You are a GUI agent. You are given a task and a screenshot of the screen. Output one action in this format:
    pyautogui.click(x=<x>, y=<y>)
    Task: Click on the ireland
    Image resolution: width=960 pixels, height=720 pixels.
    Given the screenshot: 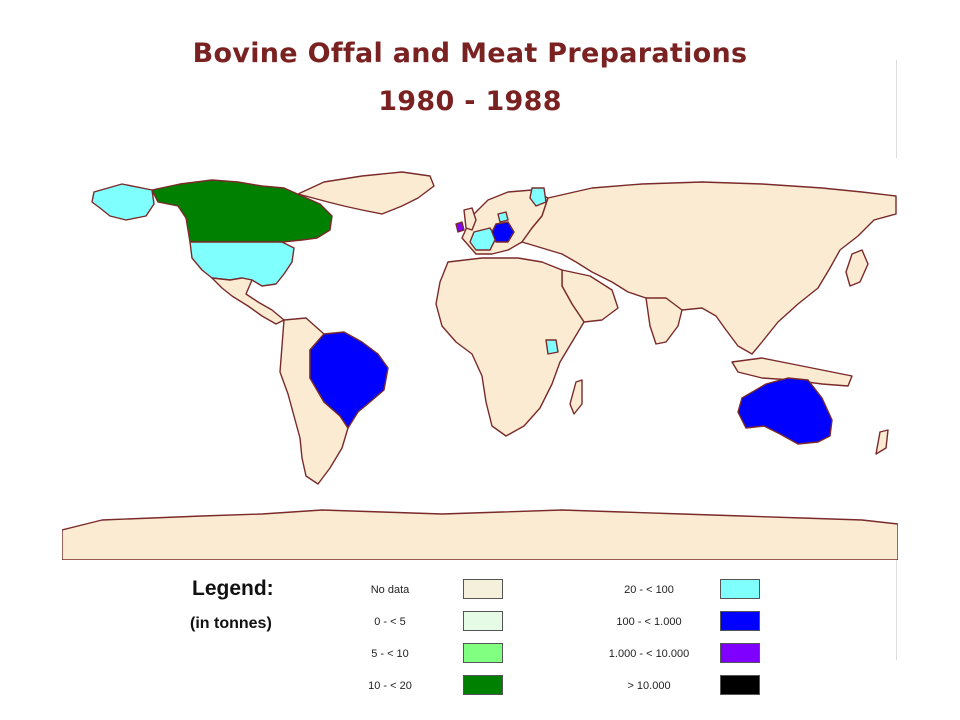 What is the action you would take?
    pyautogui.click(x=460, y=227)
    